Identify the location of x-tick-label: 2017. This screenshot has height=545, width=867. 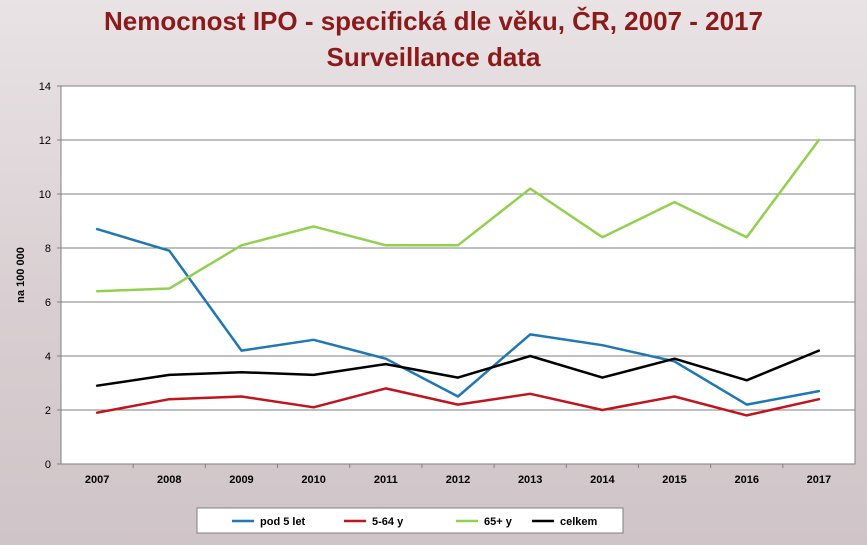
(819, 480).